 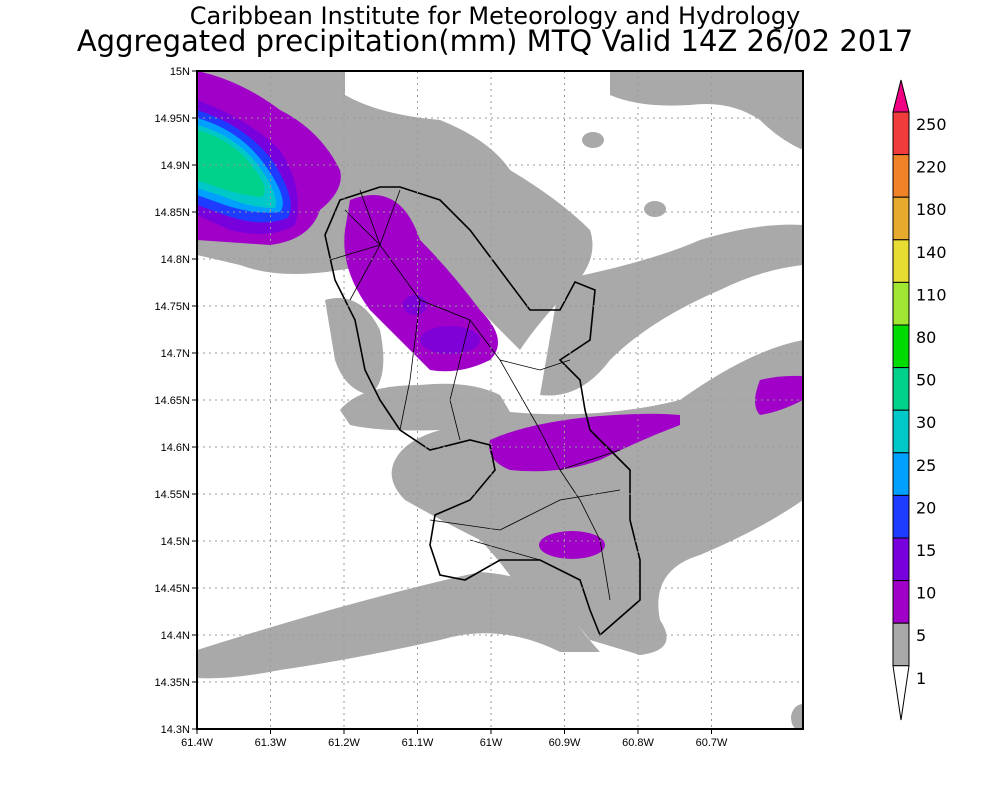 What do you see at coordinates (175, 636) in the screenshot?
I see `lat-tick-label: 14.4N` at bounding box center [175, 636].